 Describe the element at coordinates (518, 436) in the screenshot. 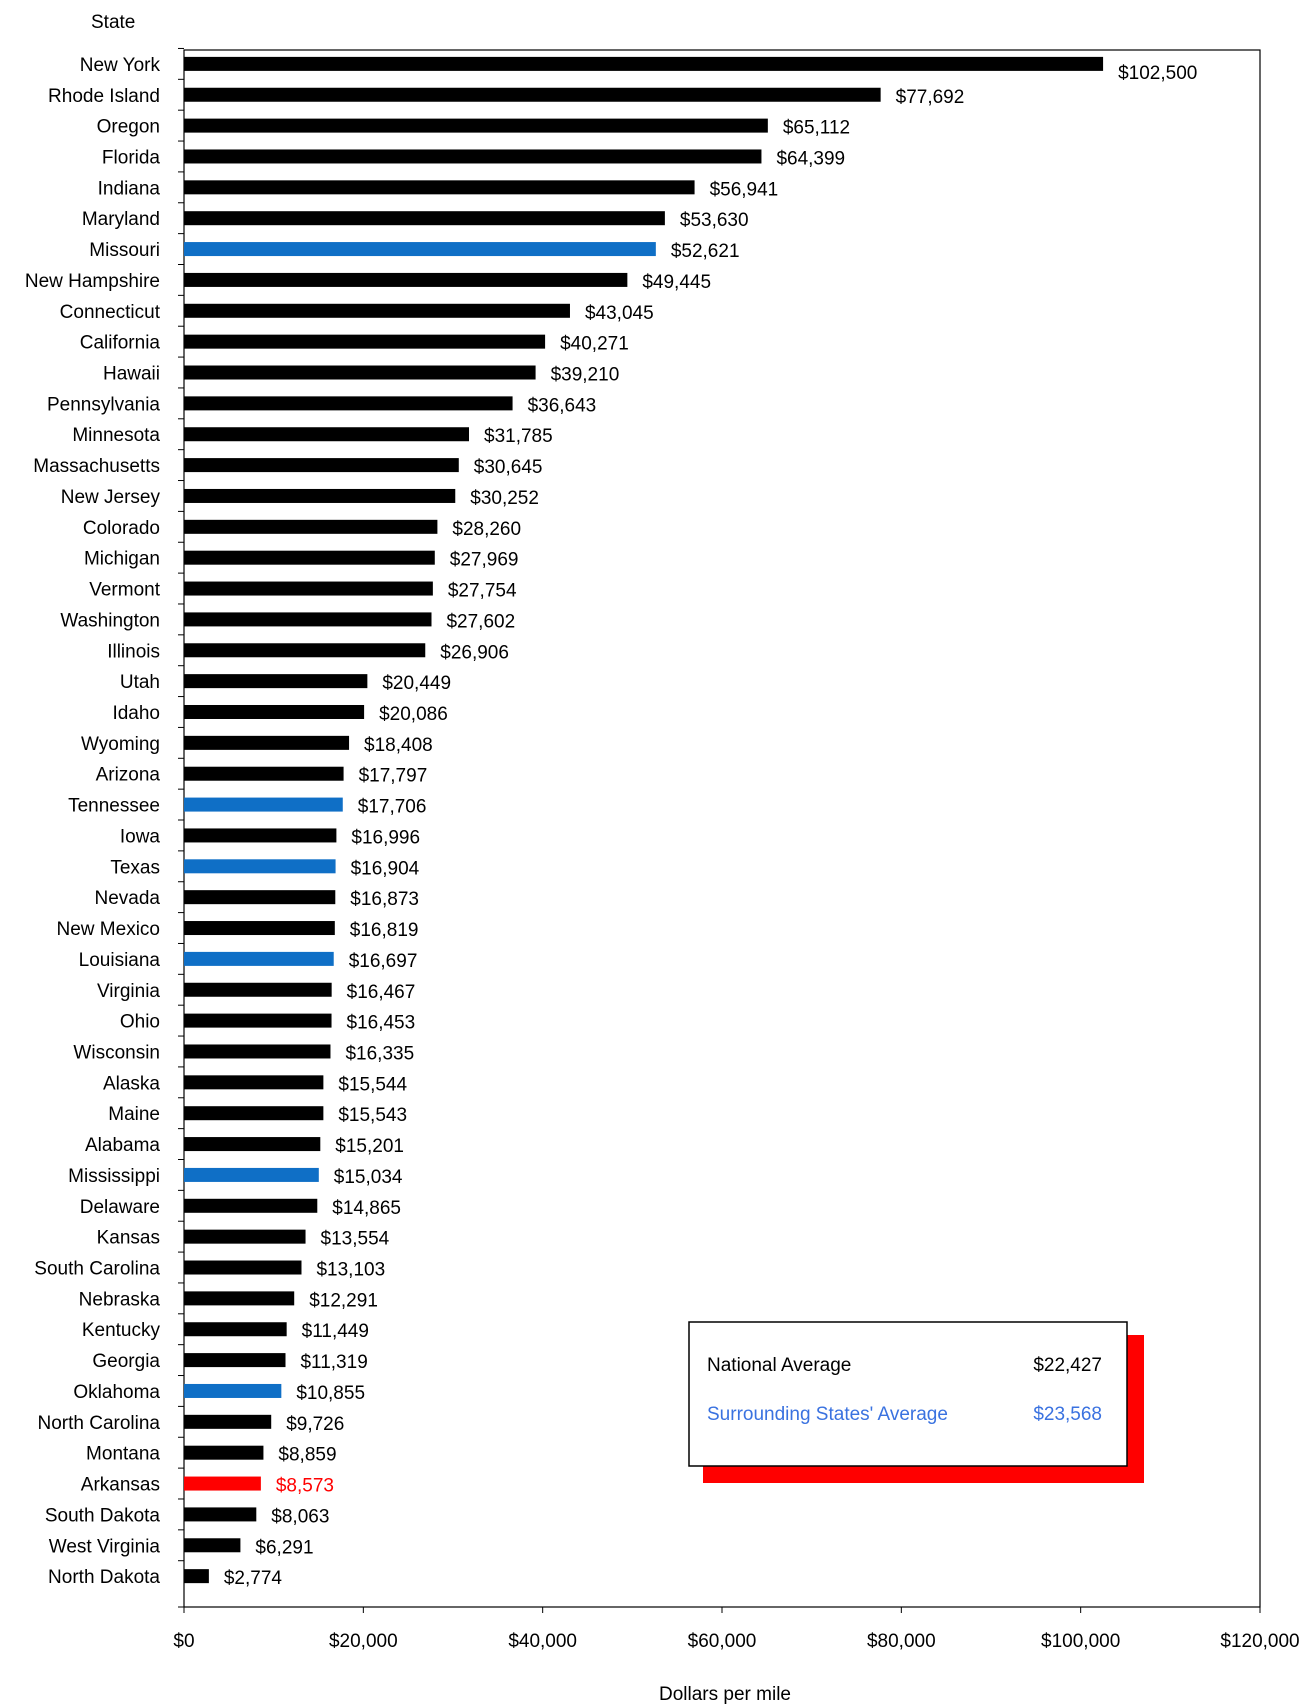

I see `value-label: $31,785` at that location.